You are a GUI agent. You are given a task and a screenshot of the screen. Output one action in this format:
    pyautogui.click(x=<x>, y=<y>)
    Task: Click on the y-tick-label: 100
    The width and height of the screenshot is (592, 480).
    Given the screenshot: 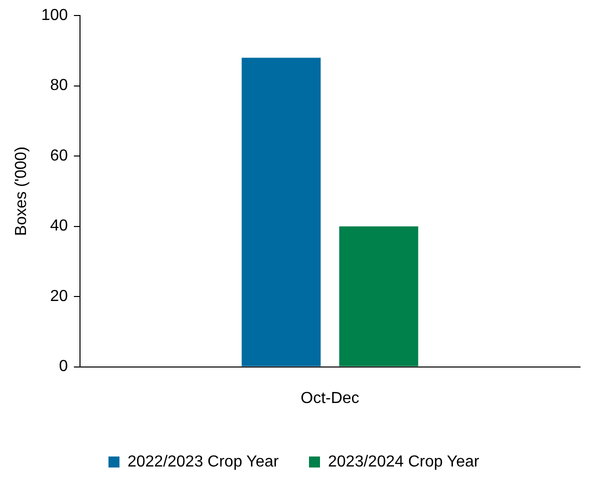 What is the action you would take?
    pyautogui.click(x=54, y=15)
    